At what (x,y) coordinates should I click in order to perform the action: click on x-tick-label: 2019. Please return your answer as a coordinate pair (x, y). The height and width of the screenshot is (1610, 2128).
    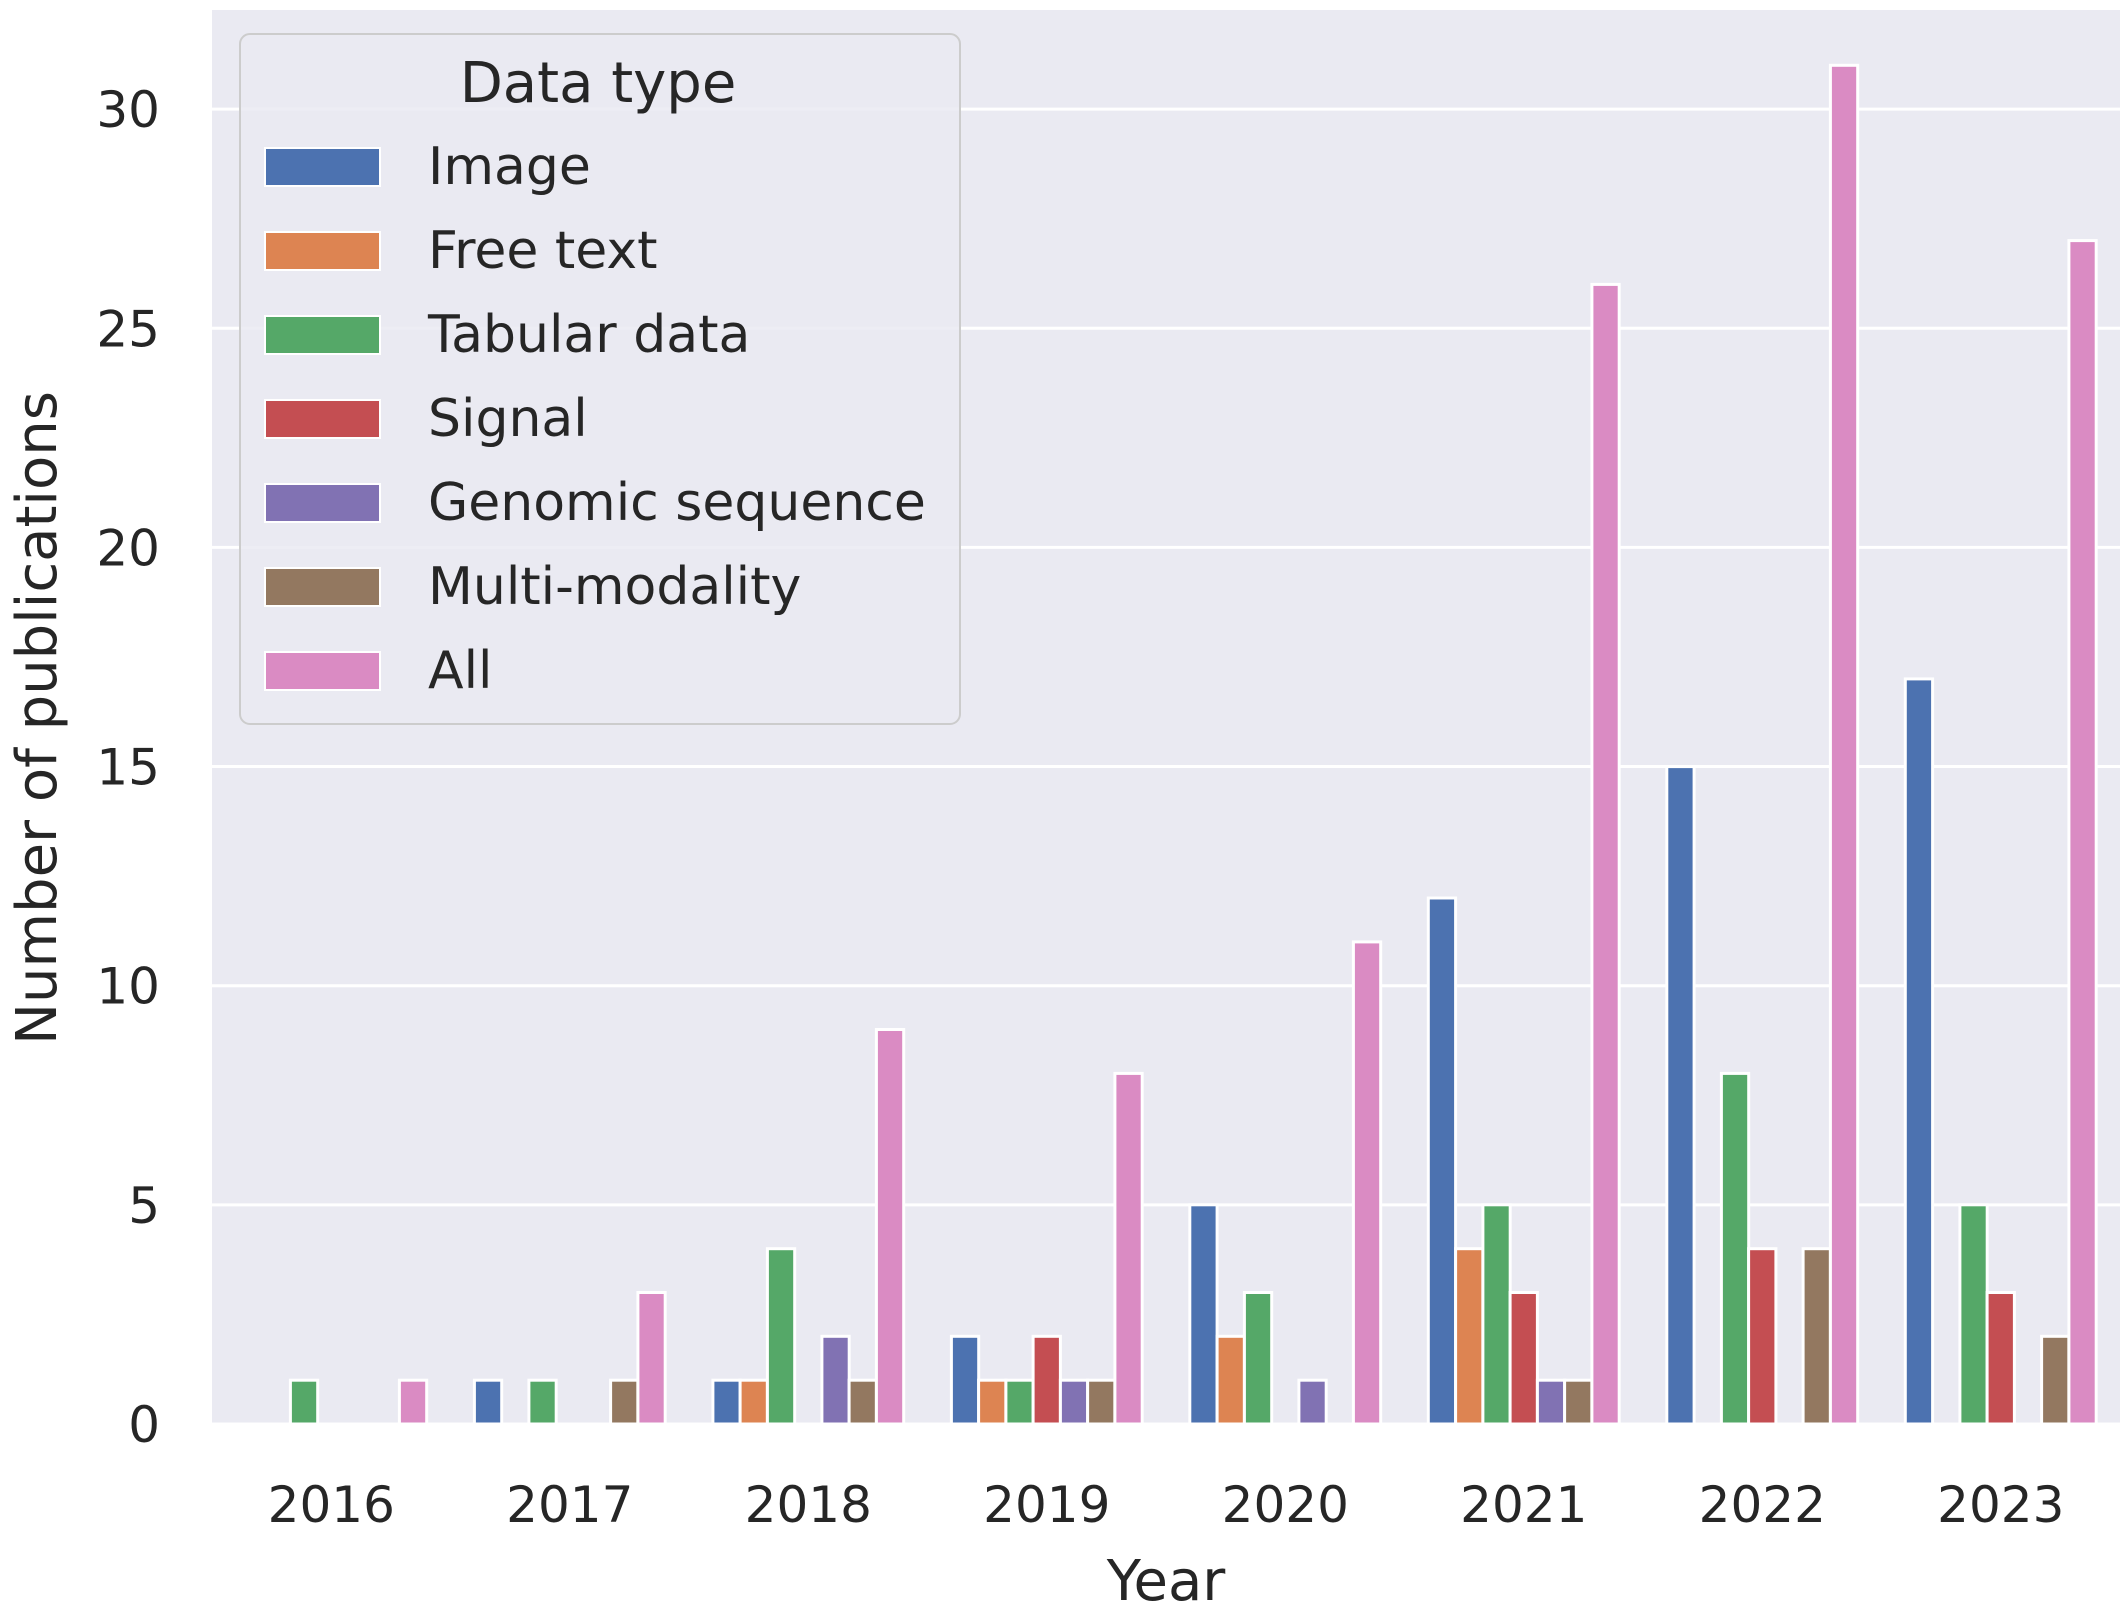
    Looking at the image, I should click on (1046, 1505).